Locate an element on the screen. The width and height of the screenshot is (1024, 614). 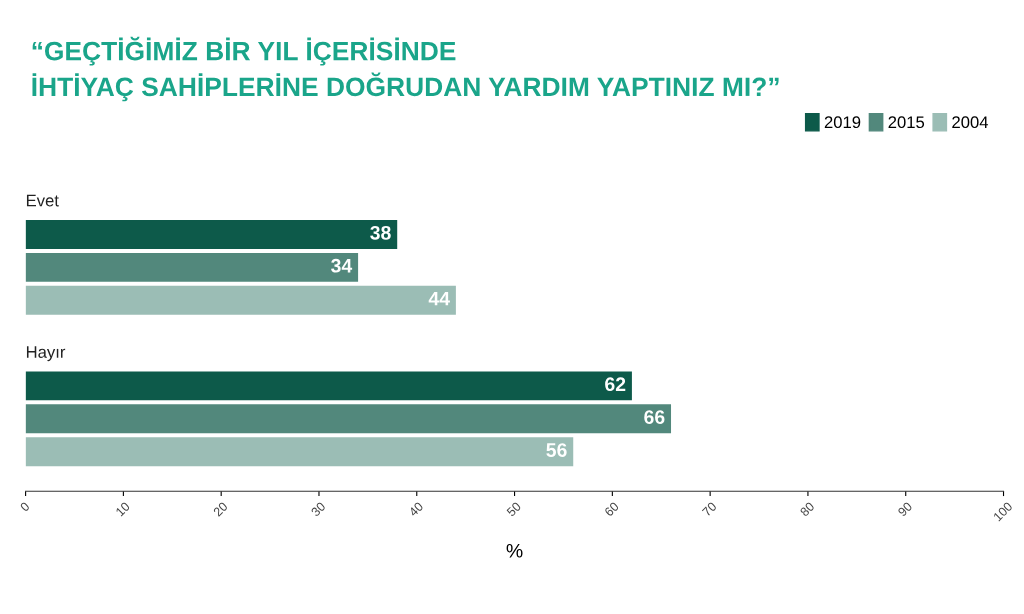
x-tick-label: 100 is located at coordinates (1002, 511).